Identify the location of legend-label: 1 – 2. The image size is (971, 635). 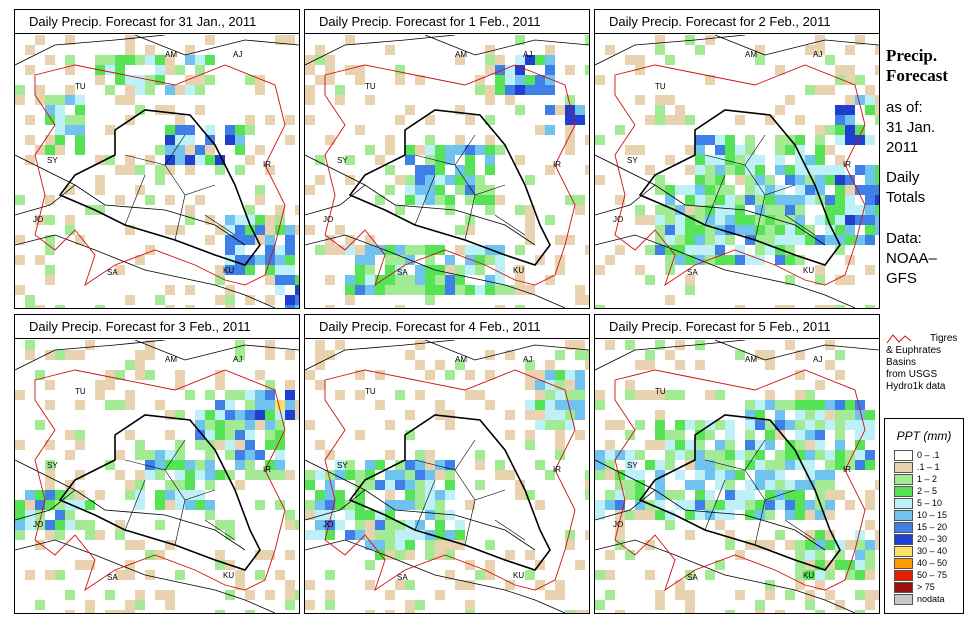
(927, 479).